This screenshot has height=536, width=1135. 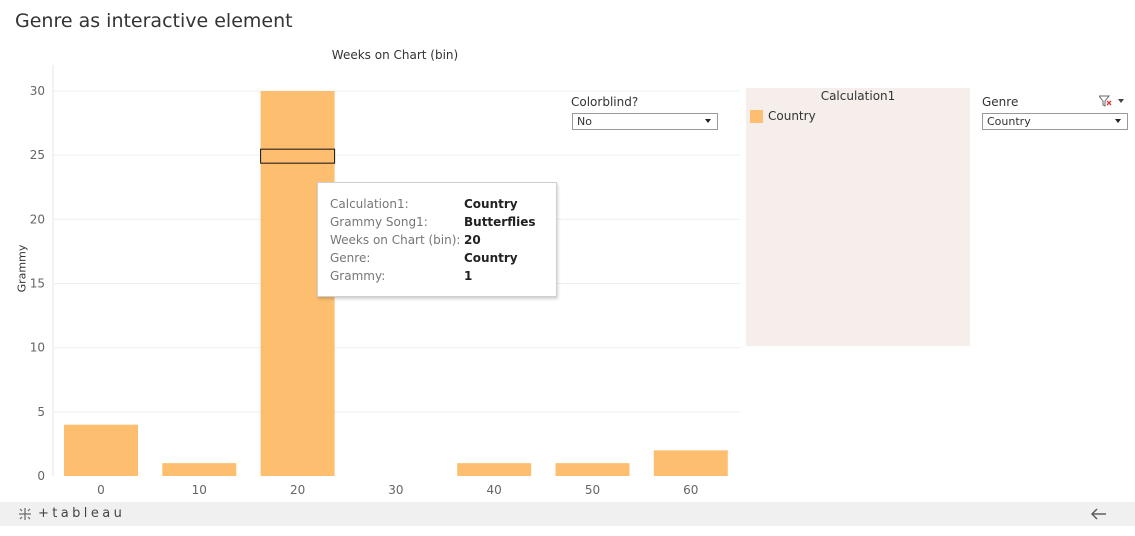 What do you see at coordinates (298, 156) in the screenshot?
I see `highlighted-mark` at bounding box center [298, 156].